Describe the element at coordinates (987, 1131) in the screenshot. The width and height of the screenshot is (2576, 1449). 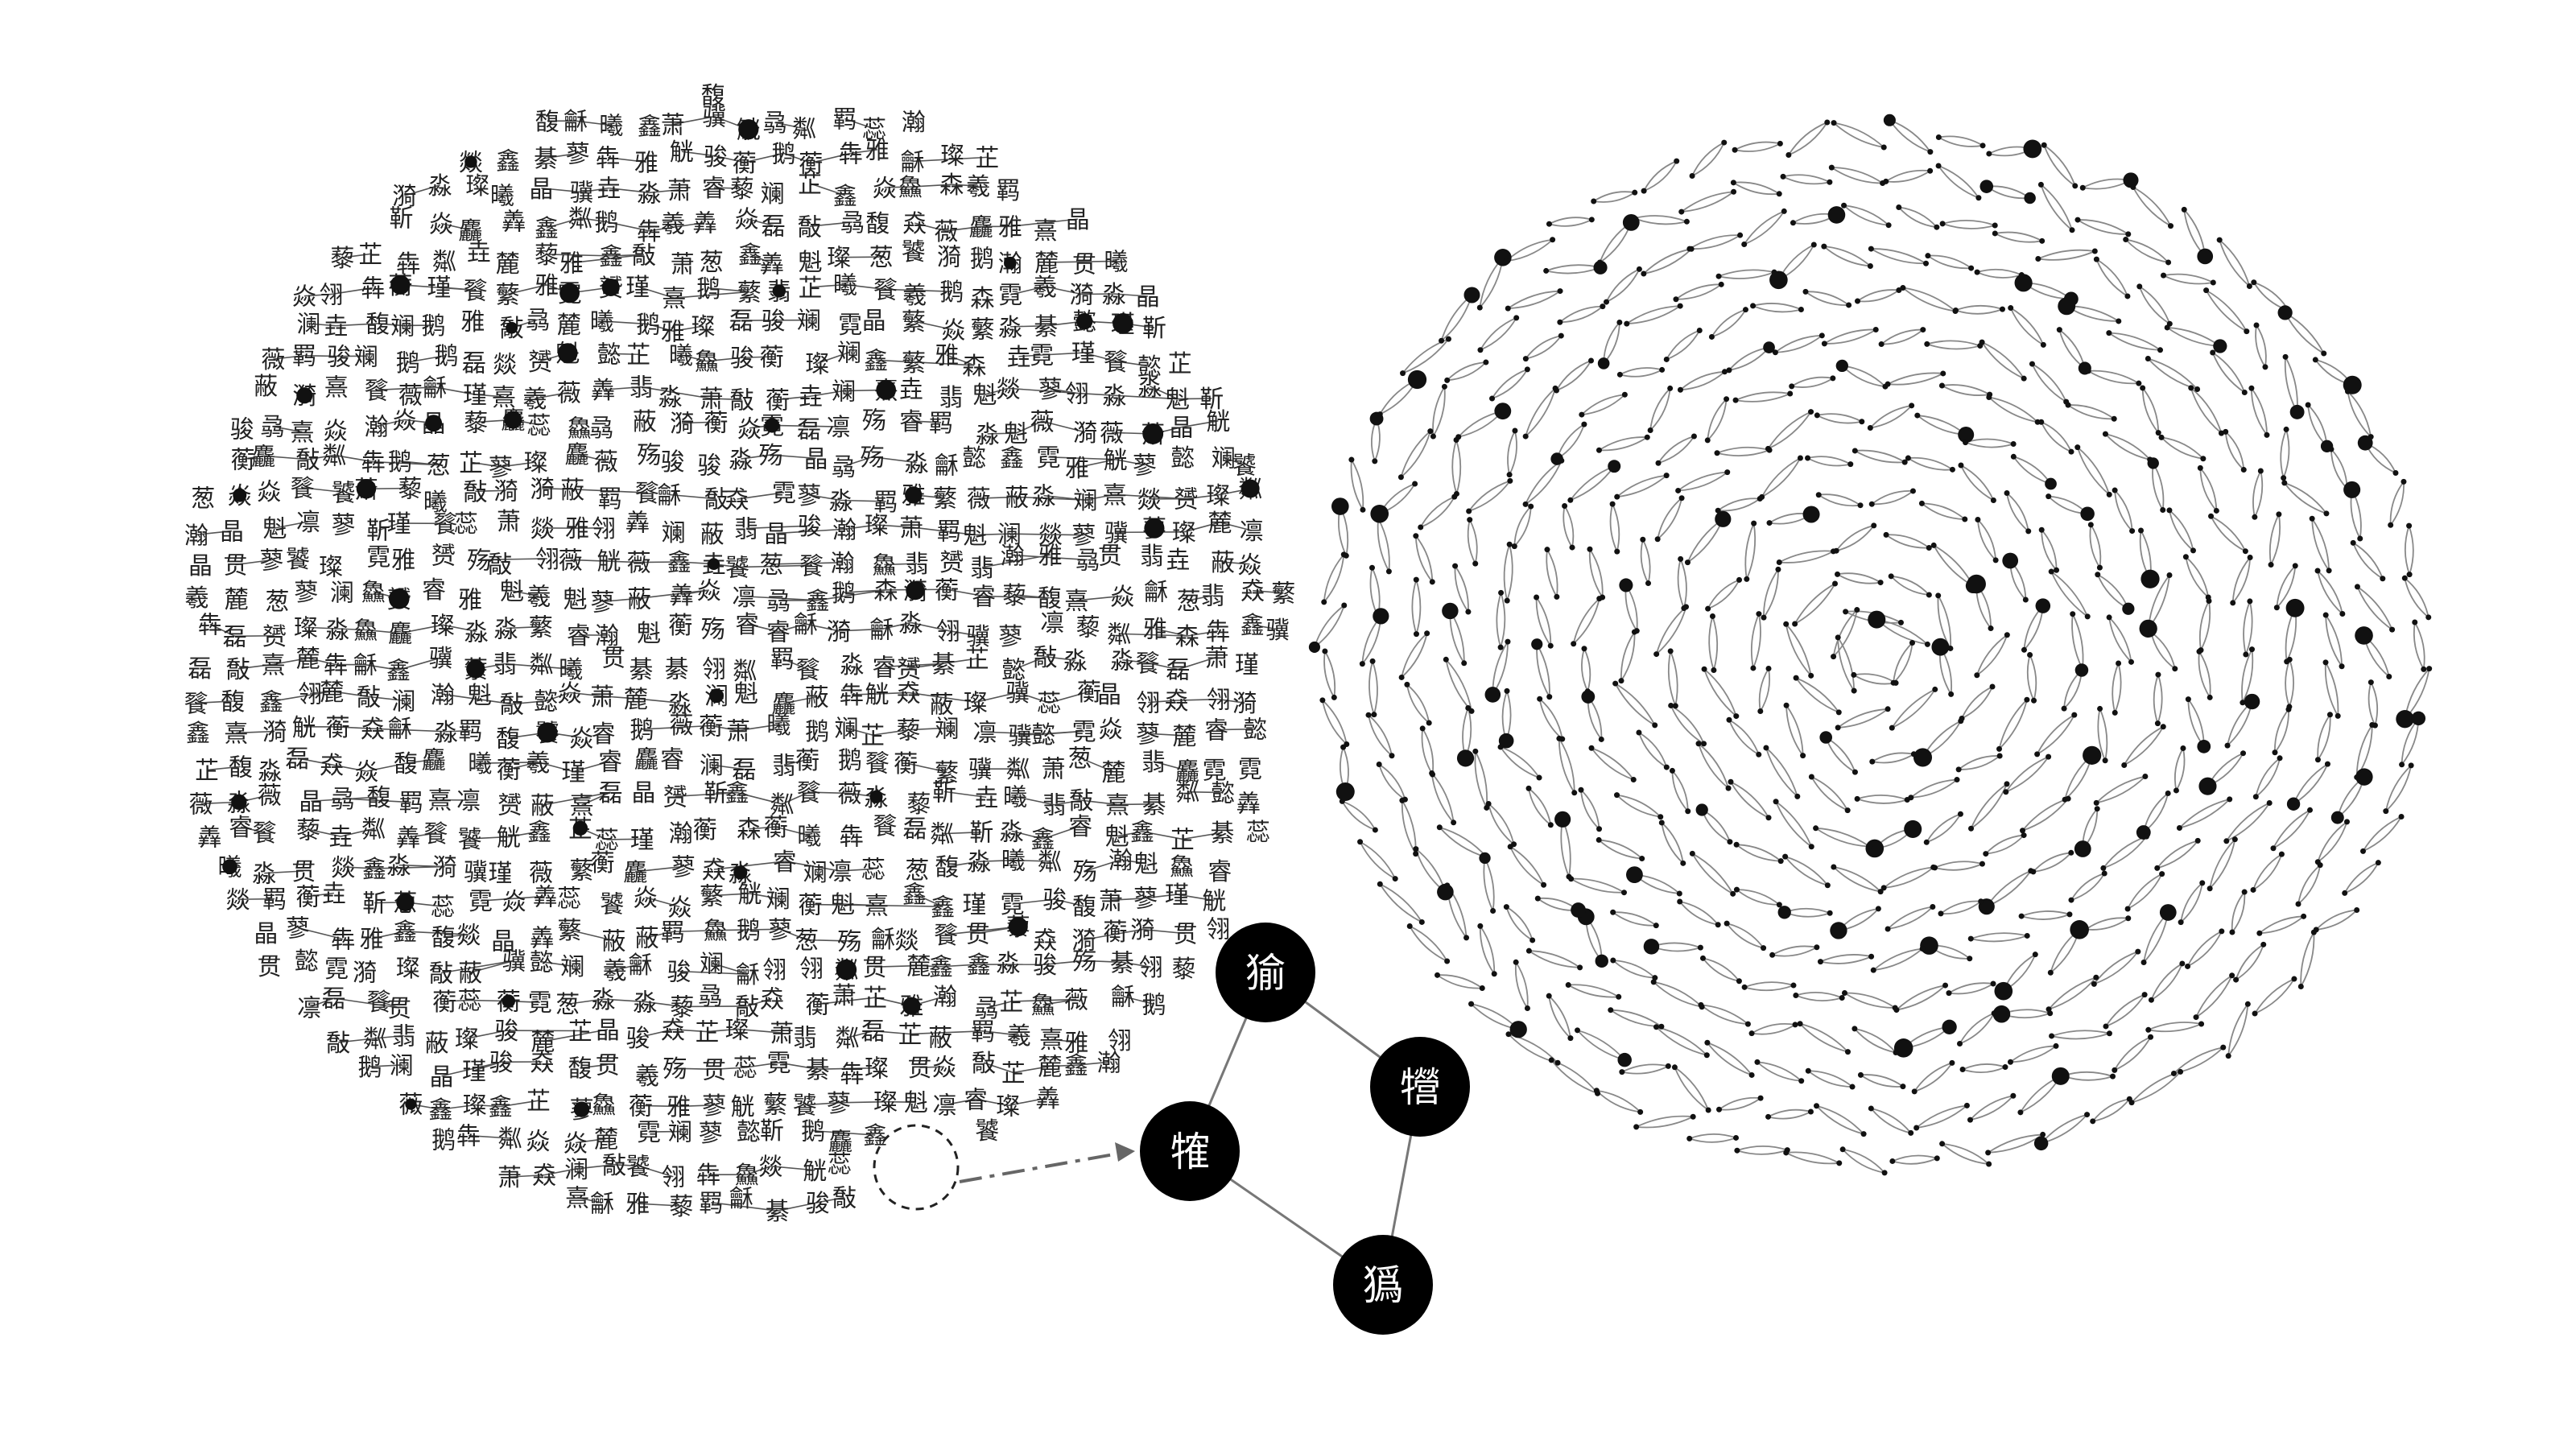
I see `network-glyph-node: 饕` at that location.